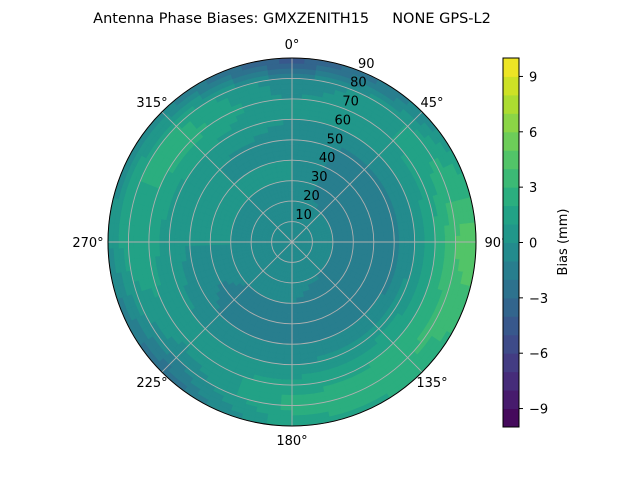 The image size is (640, 484). Describe the element at coordinates (151, 383) in the screenshot. I see `angular-tick-label: 225°` at that location.